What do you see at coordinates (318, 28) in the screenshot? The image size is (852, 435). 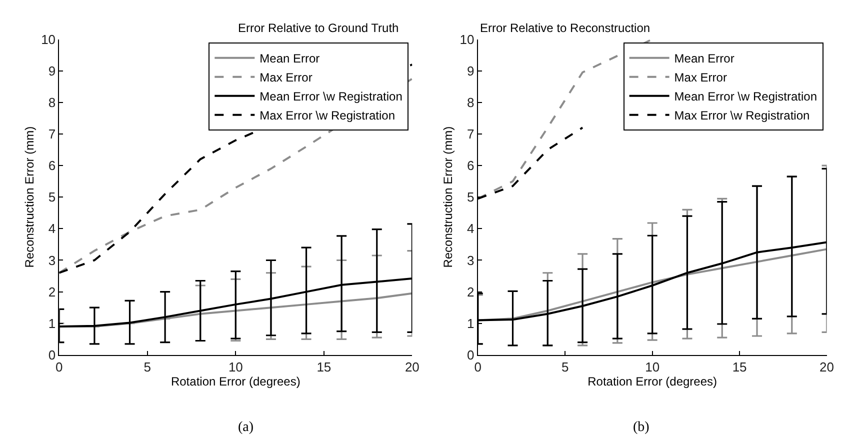 I see `chart-title: Error Relative to Ground Truth` at bounding box center [318, 28].